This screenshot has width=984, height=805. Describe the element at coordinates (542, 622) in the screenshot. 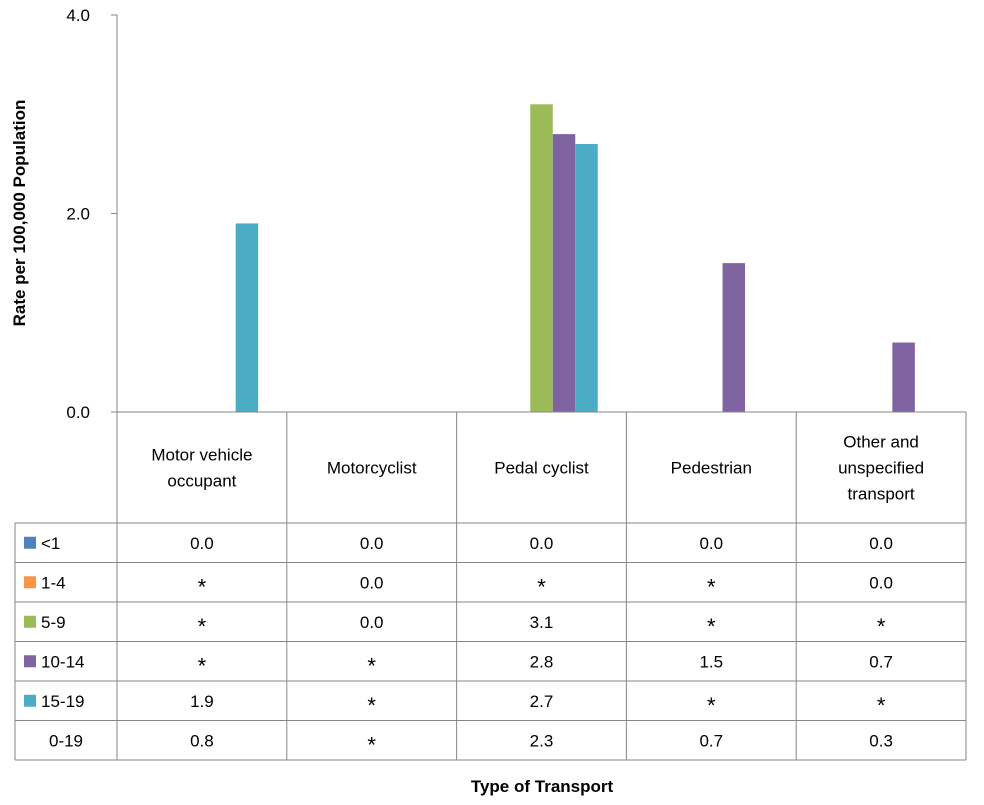

I see `data-label: 3.1` at that location.